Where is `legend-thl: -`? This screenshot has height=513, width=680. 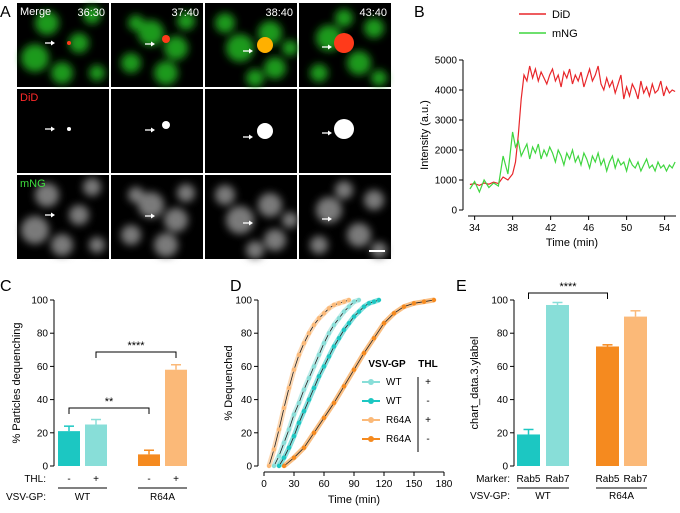
legend-thl: - is located at coordinates (427, 439).